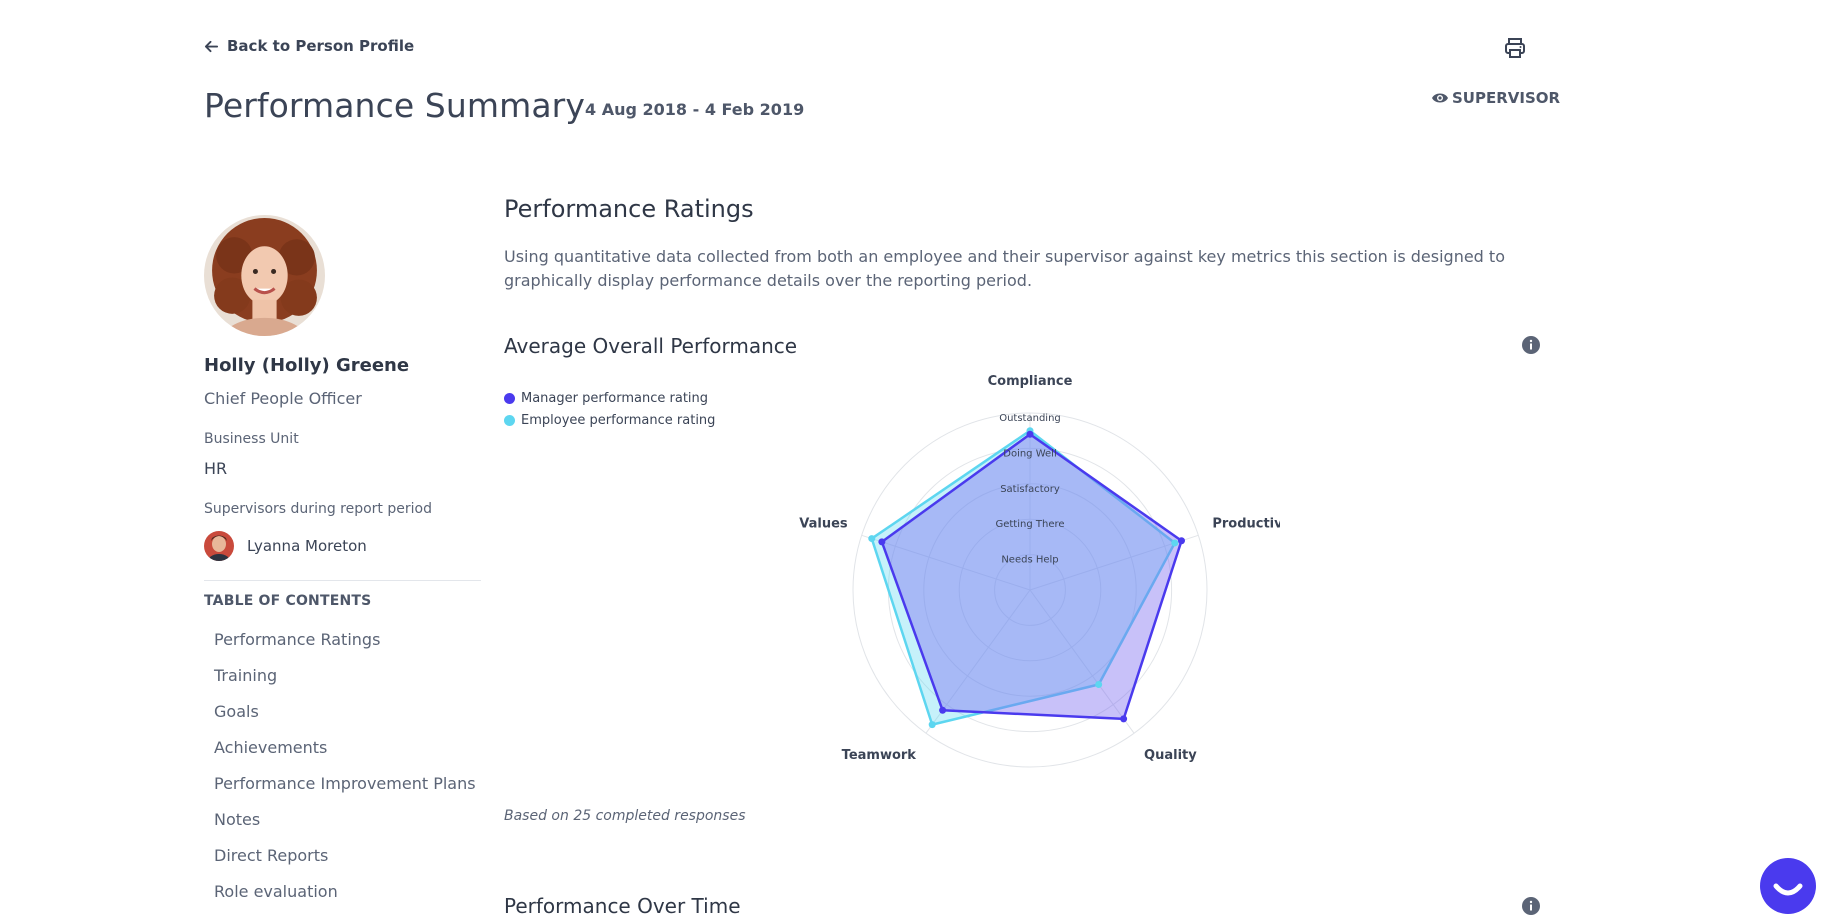 The image size is (1824, 920). What do you see at coordinates (307, 546) in the screenshot?
I see `supervisor-name: Lyanna Moreton` at bounding box center [307, 546].